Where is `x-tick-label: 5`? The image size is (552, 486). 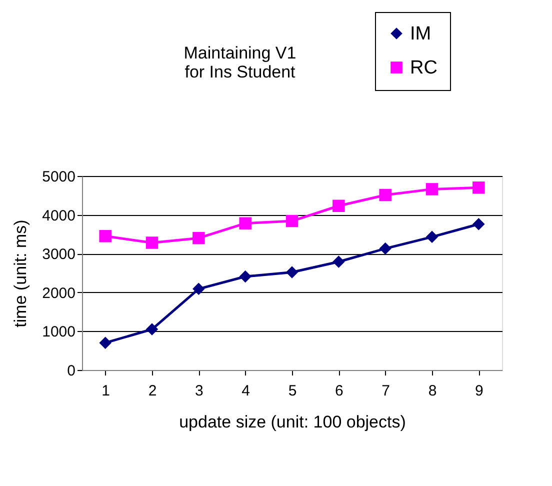
x-tick-label: 5 is located at coordinates (292, 391).